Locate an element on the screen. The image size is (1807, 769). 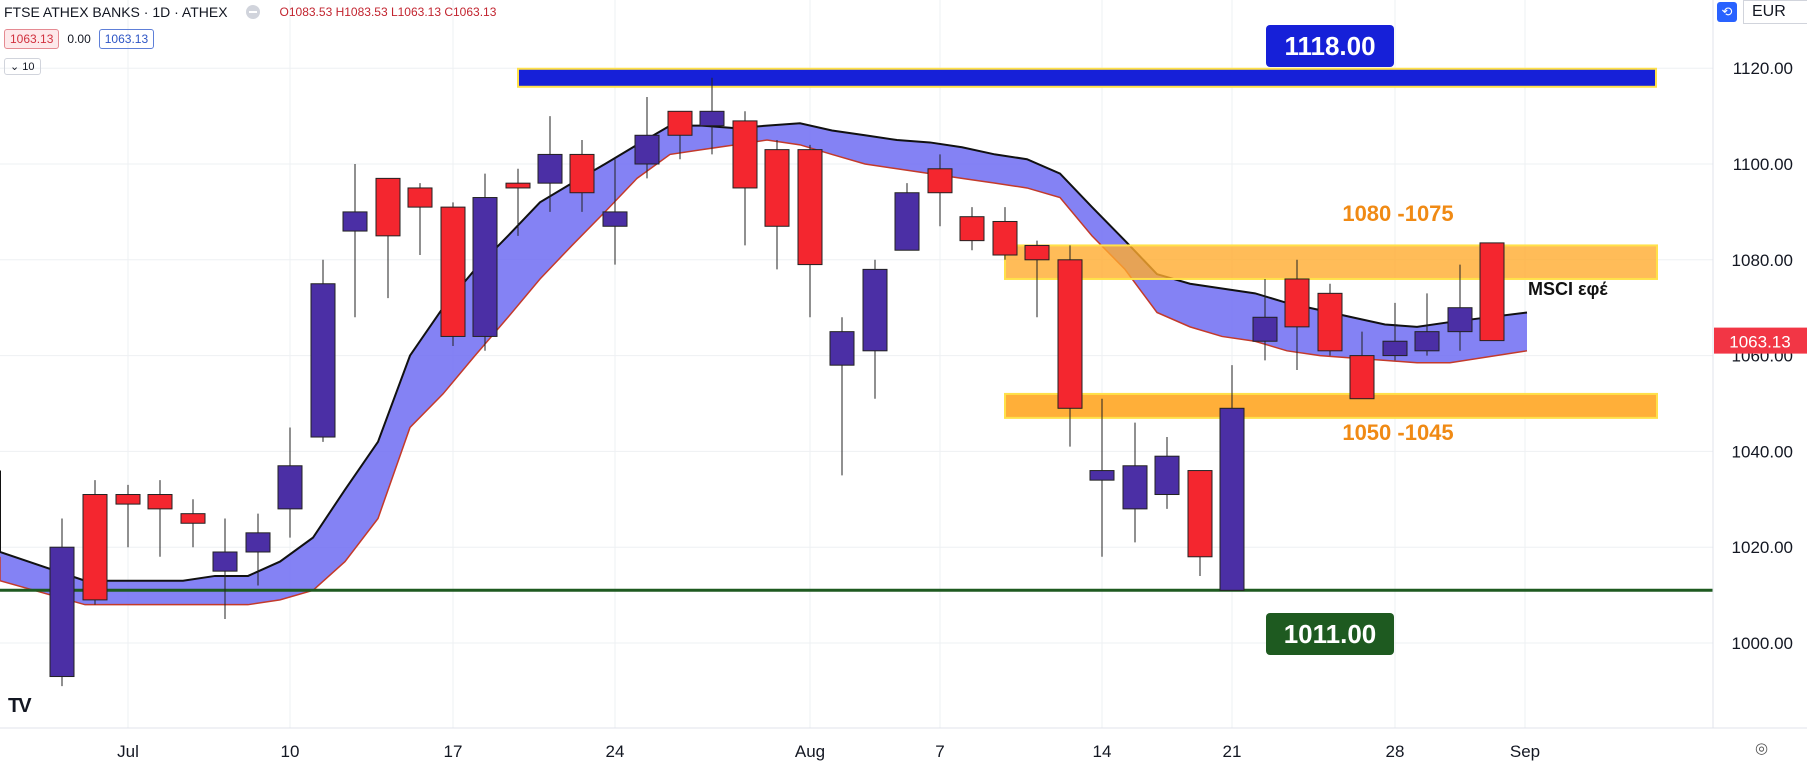
price-tags: 1063.13 0.00 1063.13 is located at coordinates (79, 39).